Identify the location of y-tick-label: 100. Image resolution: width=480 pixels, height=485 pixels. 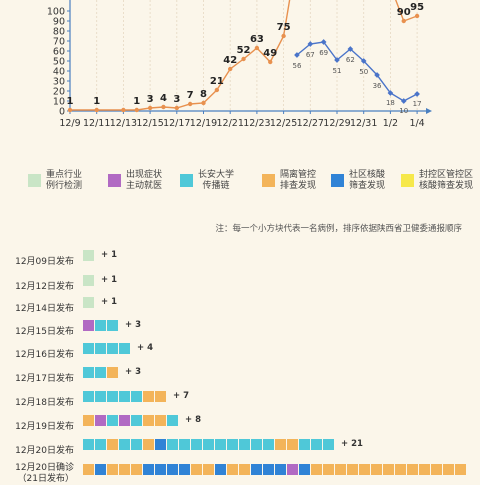
(56, 12).